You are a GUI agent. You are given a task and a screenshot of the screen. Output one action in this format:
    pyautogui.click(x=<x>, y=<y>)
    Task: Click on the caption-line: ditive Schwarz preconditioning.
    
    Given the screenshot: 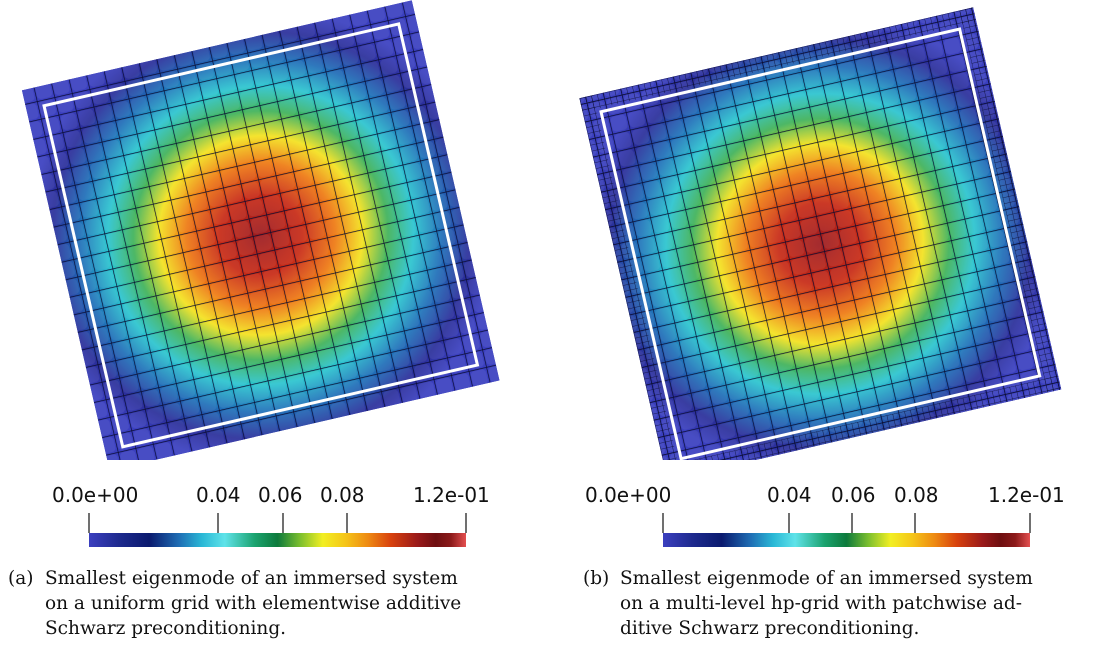 What is the action you would take?
    pyautogui.click(x=770, y=628)
    